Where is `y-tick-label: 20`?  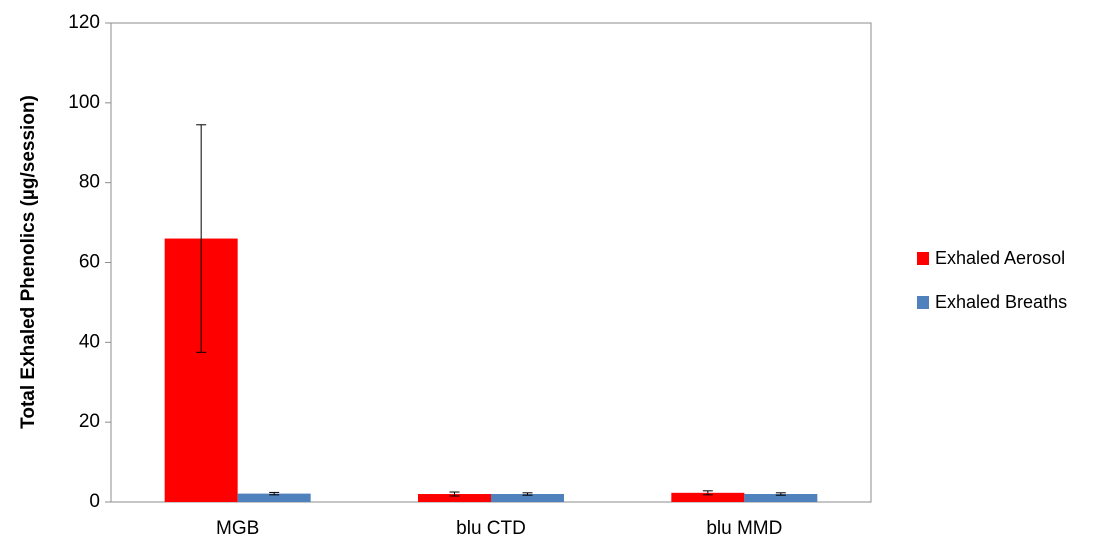
y-tick-label: 20 is located at coordinates (89, 421).